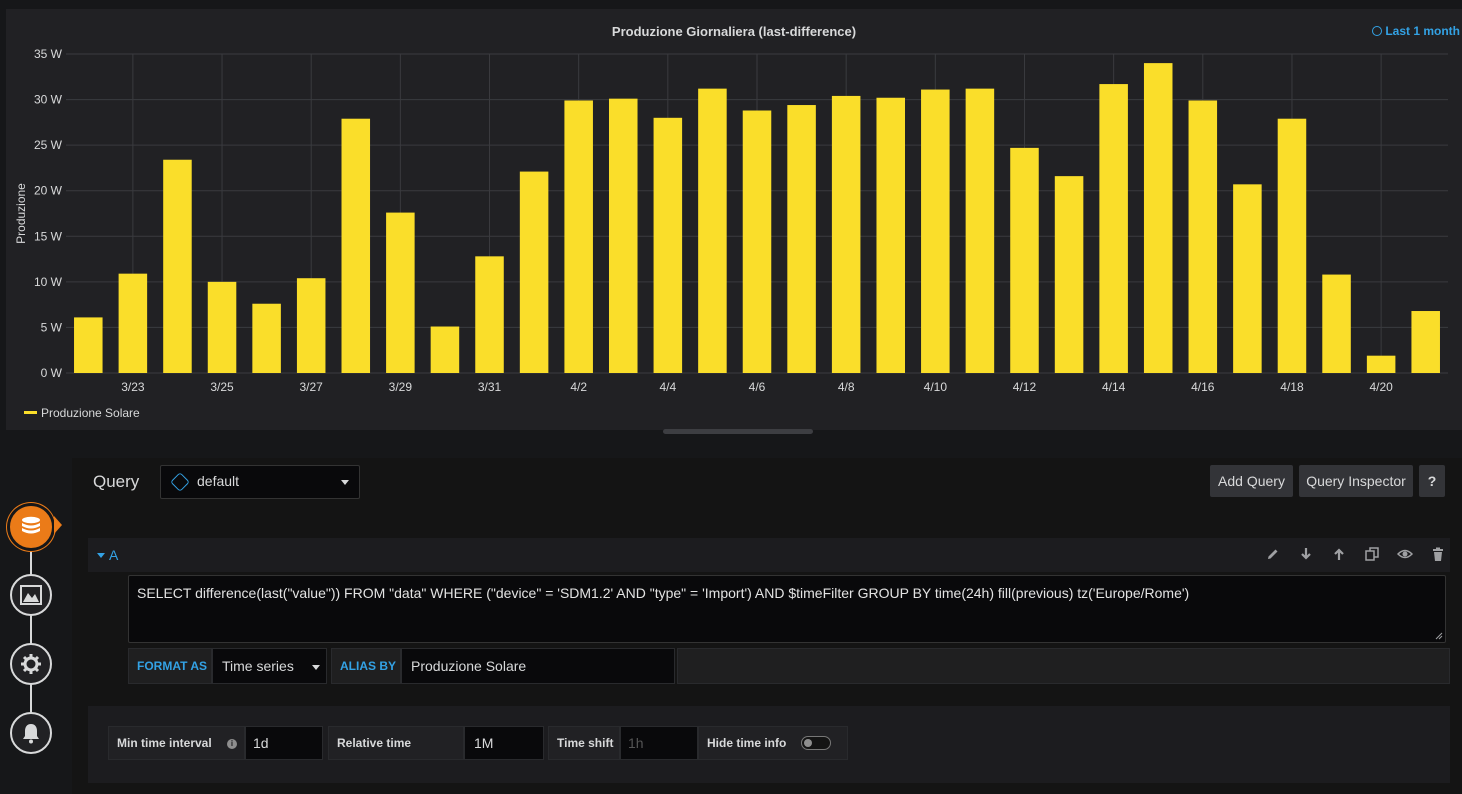  Describe the element at coordinates (846, 387) in the screenshot. I see `x-tick-label: 4/8` at that location.